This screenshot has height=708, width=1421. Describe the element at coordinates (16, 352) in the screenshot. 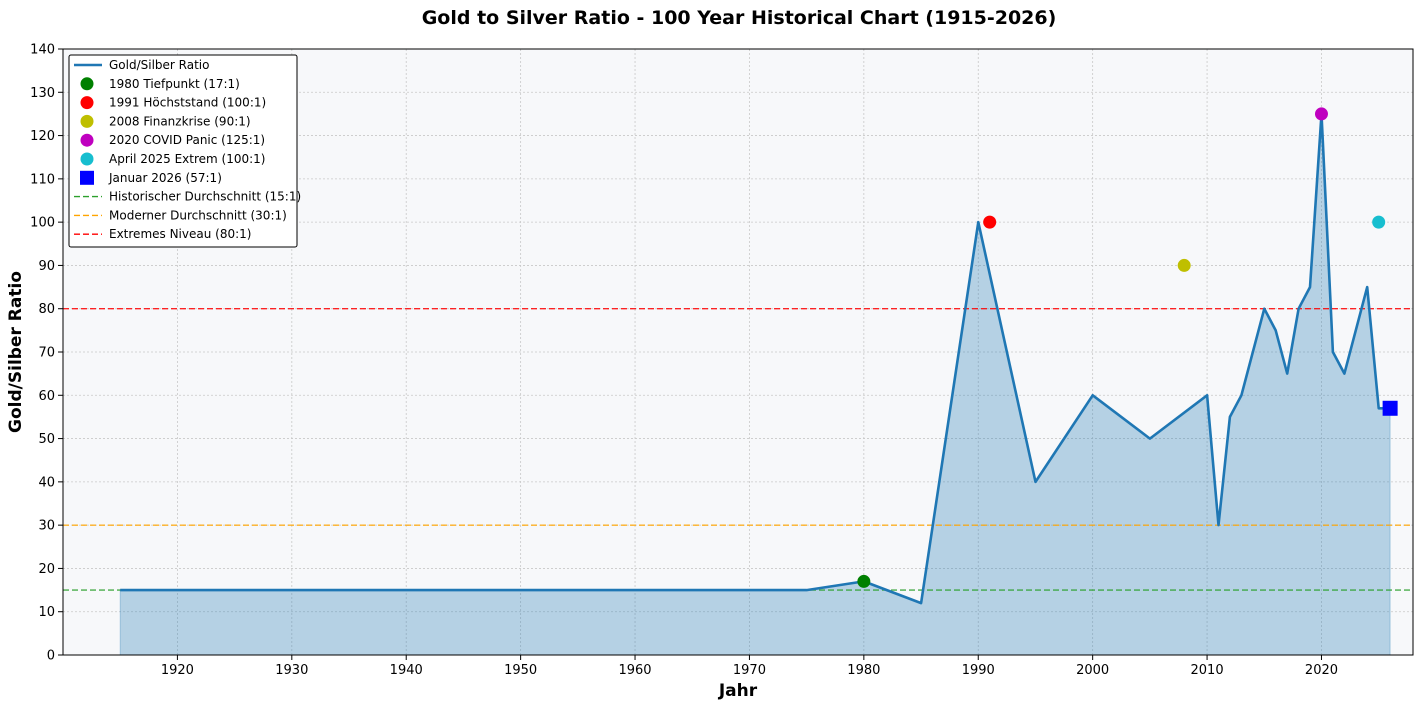

I see `y-axis-label: Gold/Silber Ratio` at that location.